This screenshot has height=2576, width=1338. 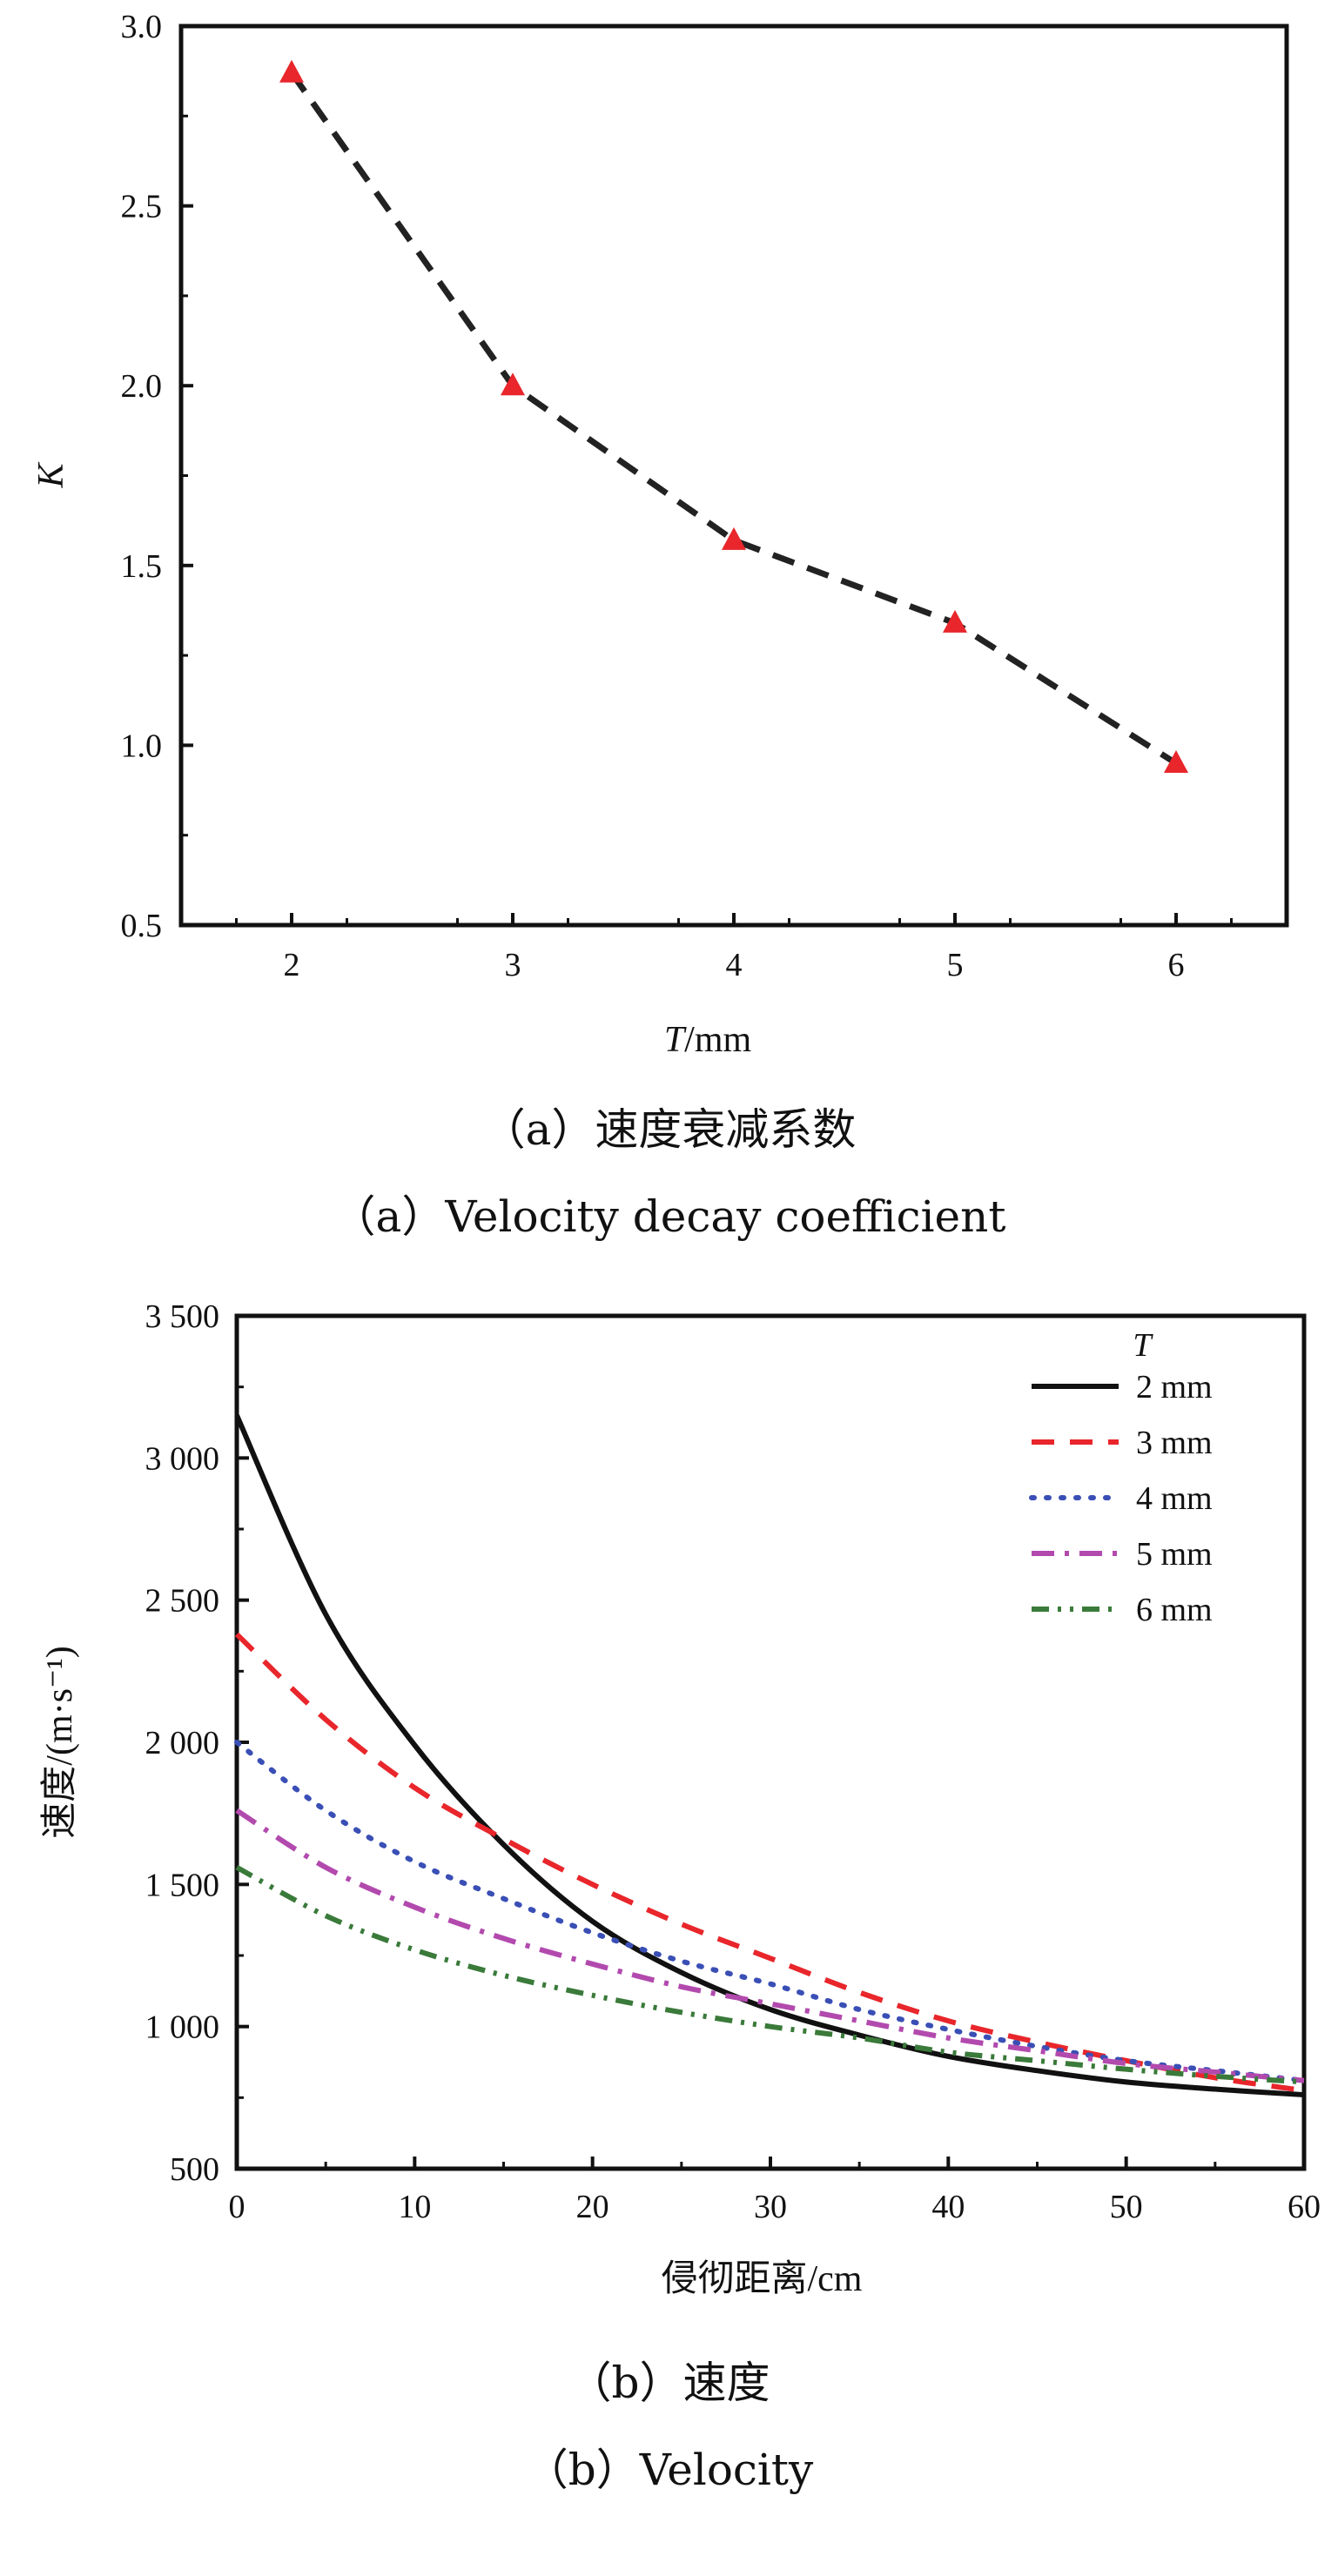 I want to click on x-tick-label: 4, so click(x=734, y=965).